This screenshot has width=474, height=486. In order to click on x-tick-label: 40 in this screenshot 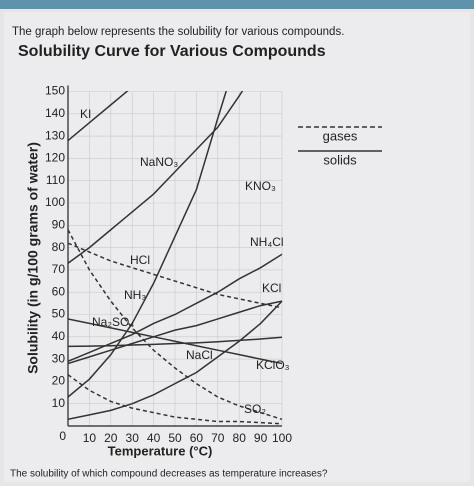, I will do `click(154, 438)`.